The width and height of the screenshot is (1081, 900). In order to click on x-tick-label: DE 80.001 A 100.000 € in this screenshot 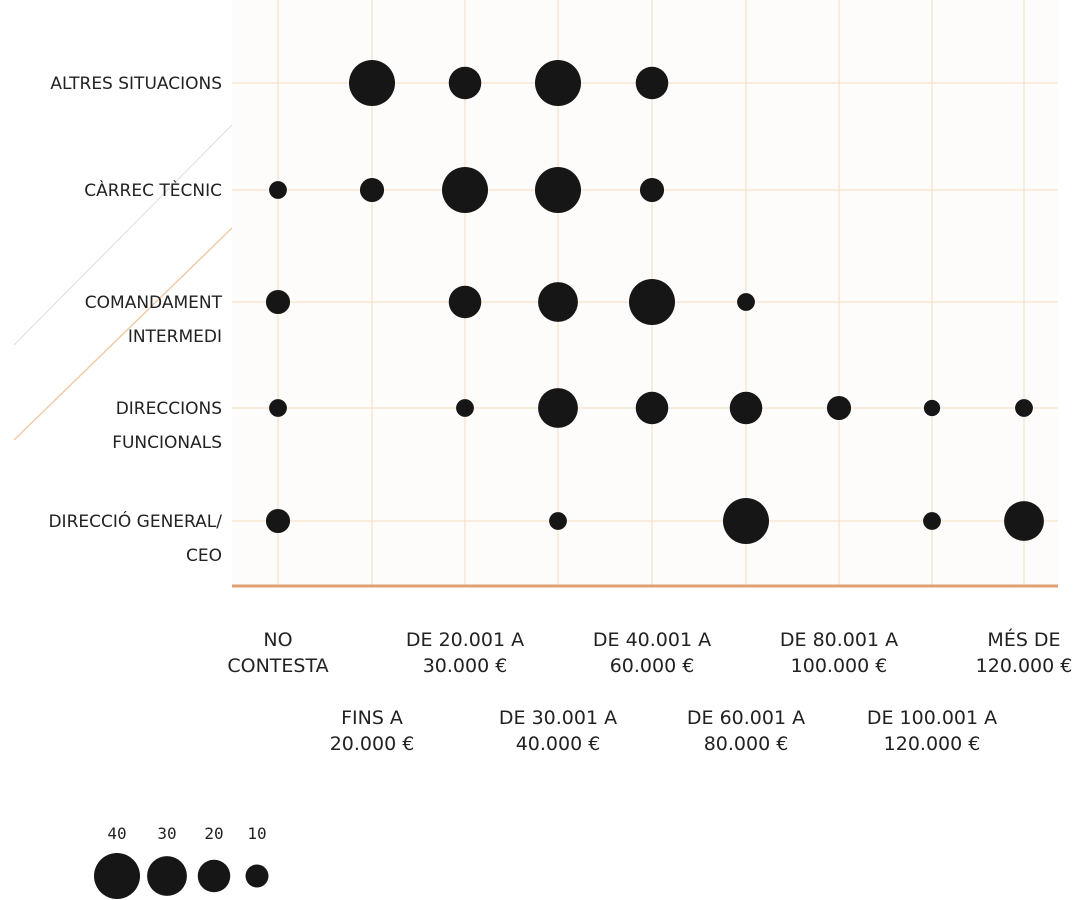, I will do `click(839, 653)`.